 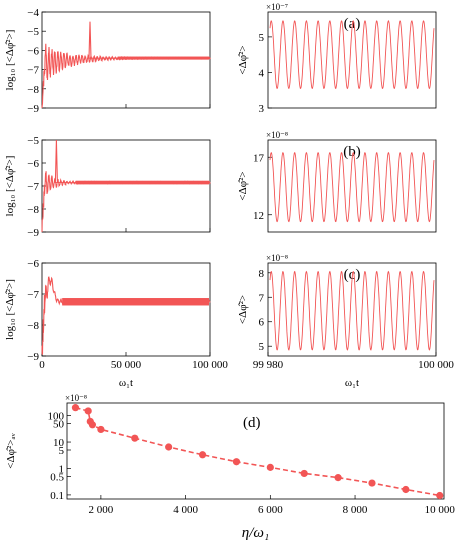 I want to click on panel-label: (b), so click(x=352, y=152).